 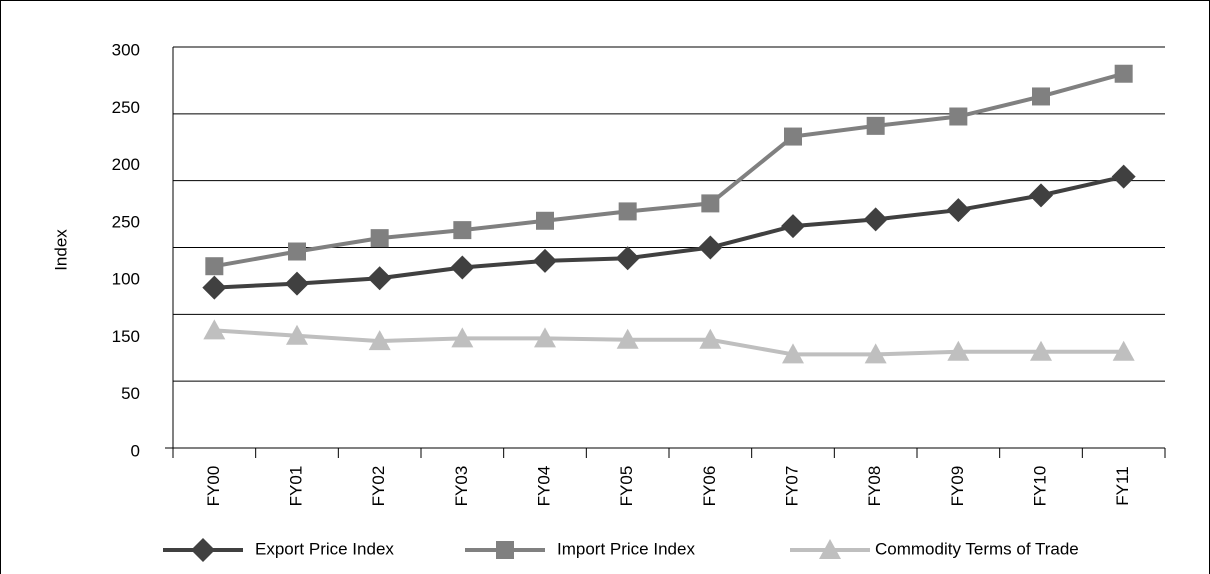 What do you see at coordinates (126, 279) in the screenshot?
I see `y-tick-label: 100` at bounding box center [126, 279].